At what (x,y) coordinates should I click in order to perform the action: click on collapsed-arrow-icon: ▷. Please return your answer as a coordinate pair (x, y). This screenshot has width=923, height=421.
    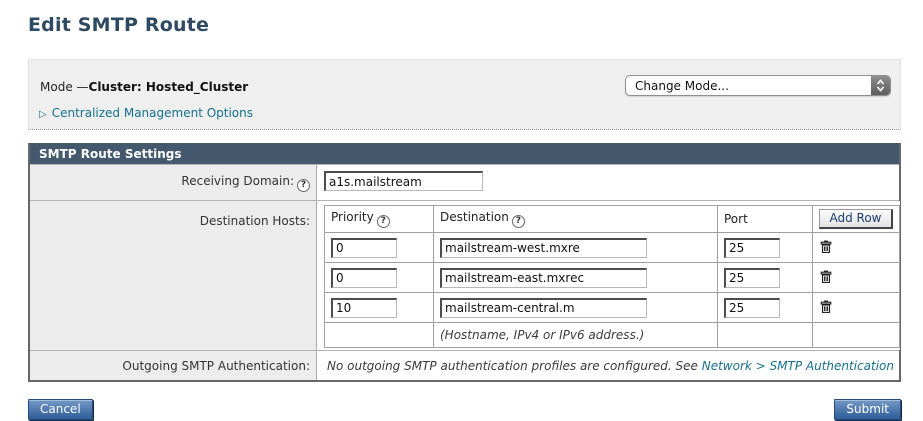
    Looking at the image, I should click on (43, 114).